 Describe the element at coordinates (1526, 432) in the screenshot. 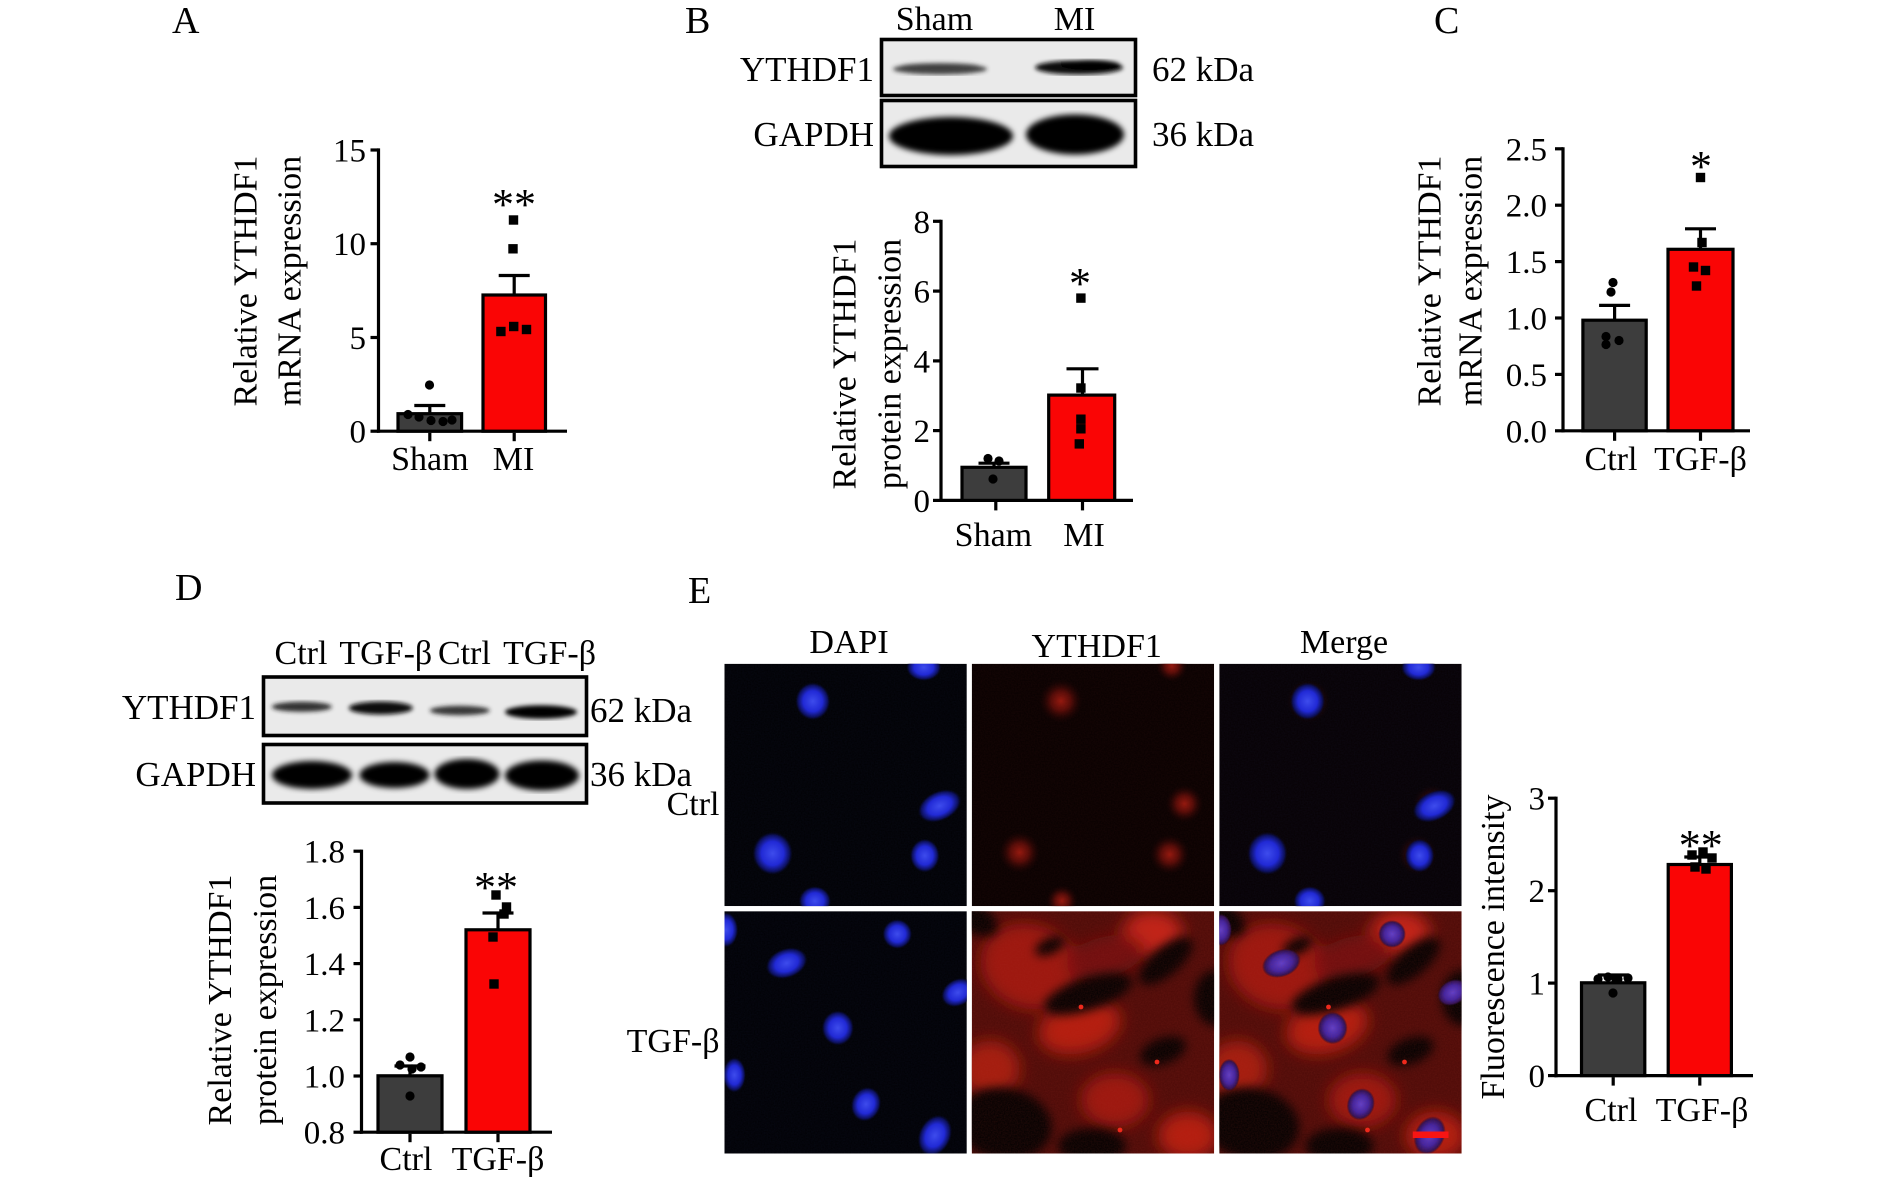

I see `svg-text: 0.0` at that location.